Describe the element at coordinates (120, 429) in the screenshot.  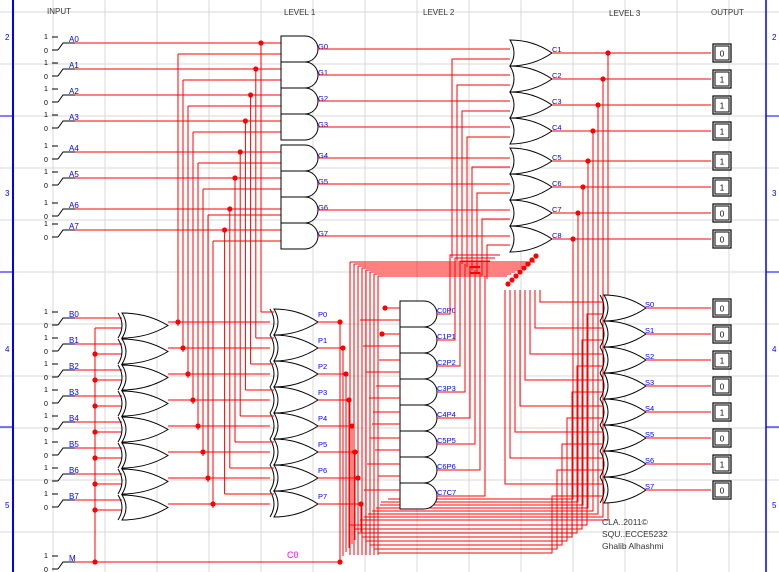
I see `xor-gate-b4-xor-arc` at that location.